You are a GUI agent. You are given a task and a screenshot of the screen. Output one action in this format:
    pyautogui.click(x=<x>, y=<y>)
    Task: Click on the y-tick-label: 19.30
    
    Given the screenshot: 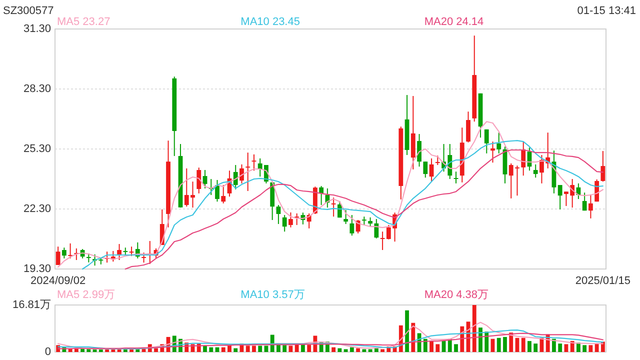 What is the action you would take?
    pyautogui.click(x=37, y=268)
    